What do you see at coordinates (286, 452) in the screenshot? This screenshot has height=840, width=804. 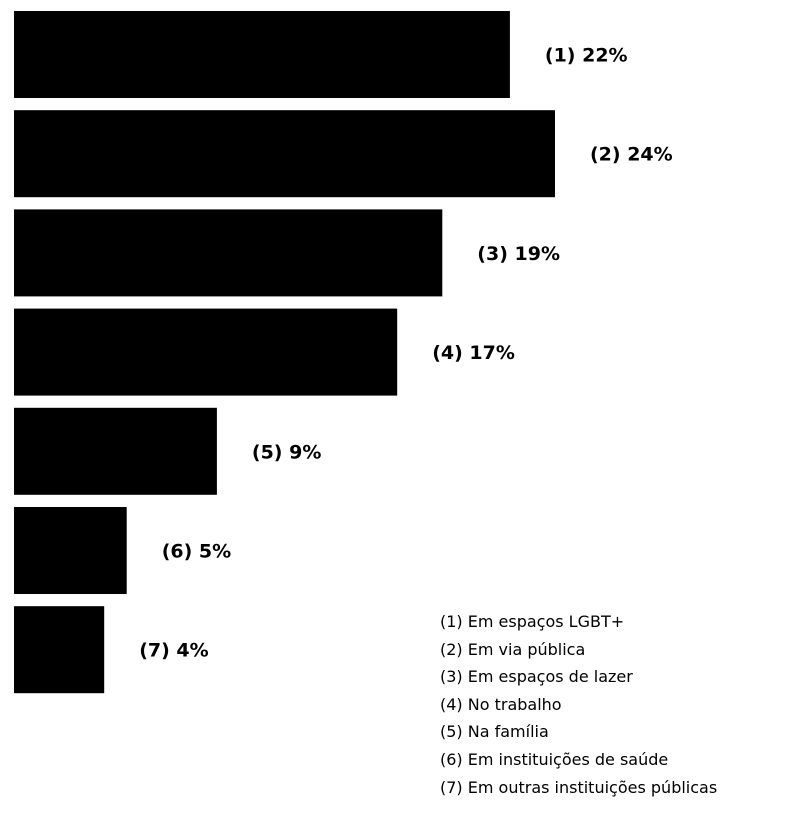 I see `bar-label-5: (5) 9%` at bounding box center [286, 452].